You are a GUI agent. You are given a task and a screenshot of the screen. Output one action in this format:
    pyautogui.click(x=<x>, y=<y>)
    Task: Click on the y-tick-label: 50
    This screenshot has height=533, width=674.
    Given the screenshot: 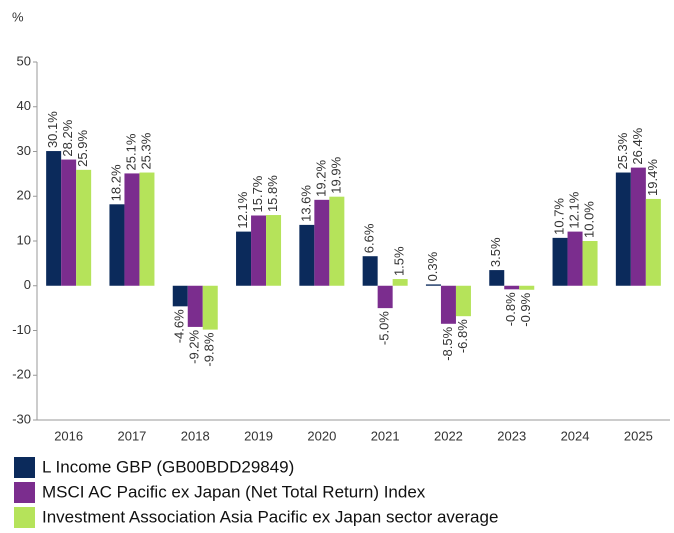 What is the action you would take?
    pyautogui.click(x=24, y=60)
    